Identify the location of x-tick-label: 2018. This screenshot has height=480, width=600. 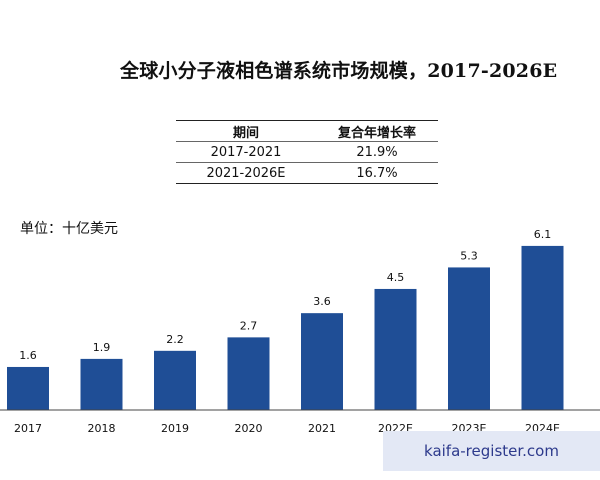
(102, 428).